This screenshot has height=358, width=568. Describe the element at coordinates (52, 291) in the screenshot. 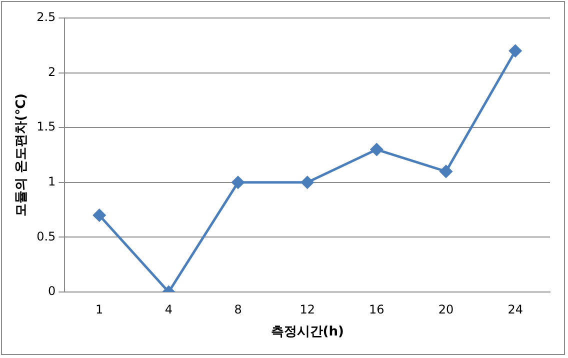

I see `y-tick-label: 0` at that location.